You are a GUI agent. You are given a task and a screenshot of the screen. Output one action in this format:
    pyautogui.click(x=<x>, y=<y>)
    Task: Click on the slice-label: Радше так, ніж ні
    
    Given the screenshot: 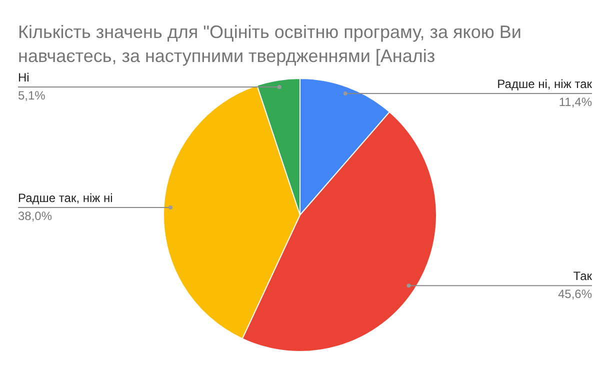 What is the action you would take?
    pyautogui.click(x=65, y=197)
    